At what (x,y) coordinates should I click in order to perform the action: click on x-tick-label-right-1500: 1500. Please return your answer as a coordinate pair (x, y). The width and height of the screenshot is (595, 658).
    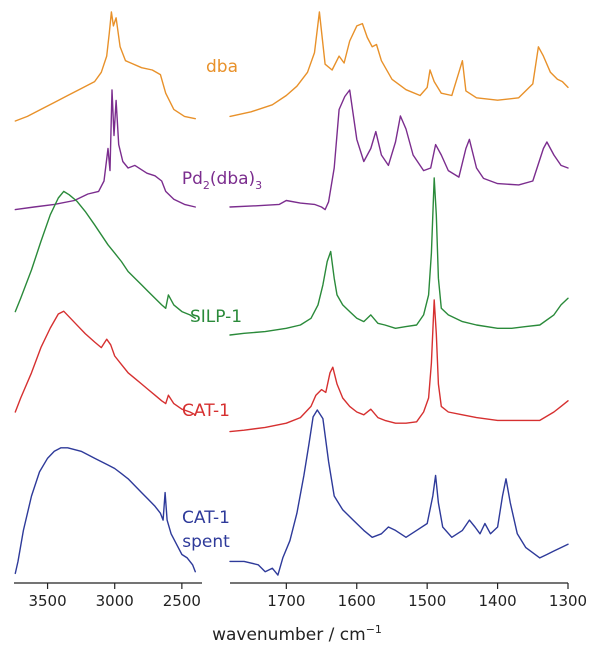
    Looking at the image, I should click on (427, 601).